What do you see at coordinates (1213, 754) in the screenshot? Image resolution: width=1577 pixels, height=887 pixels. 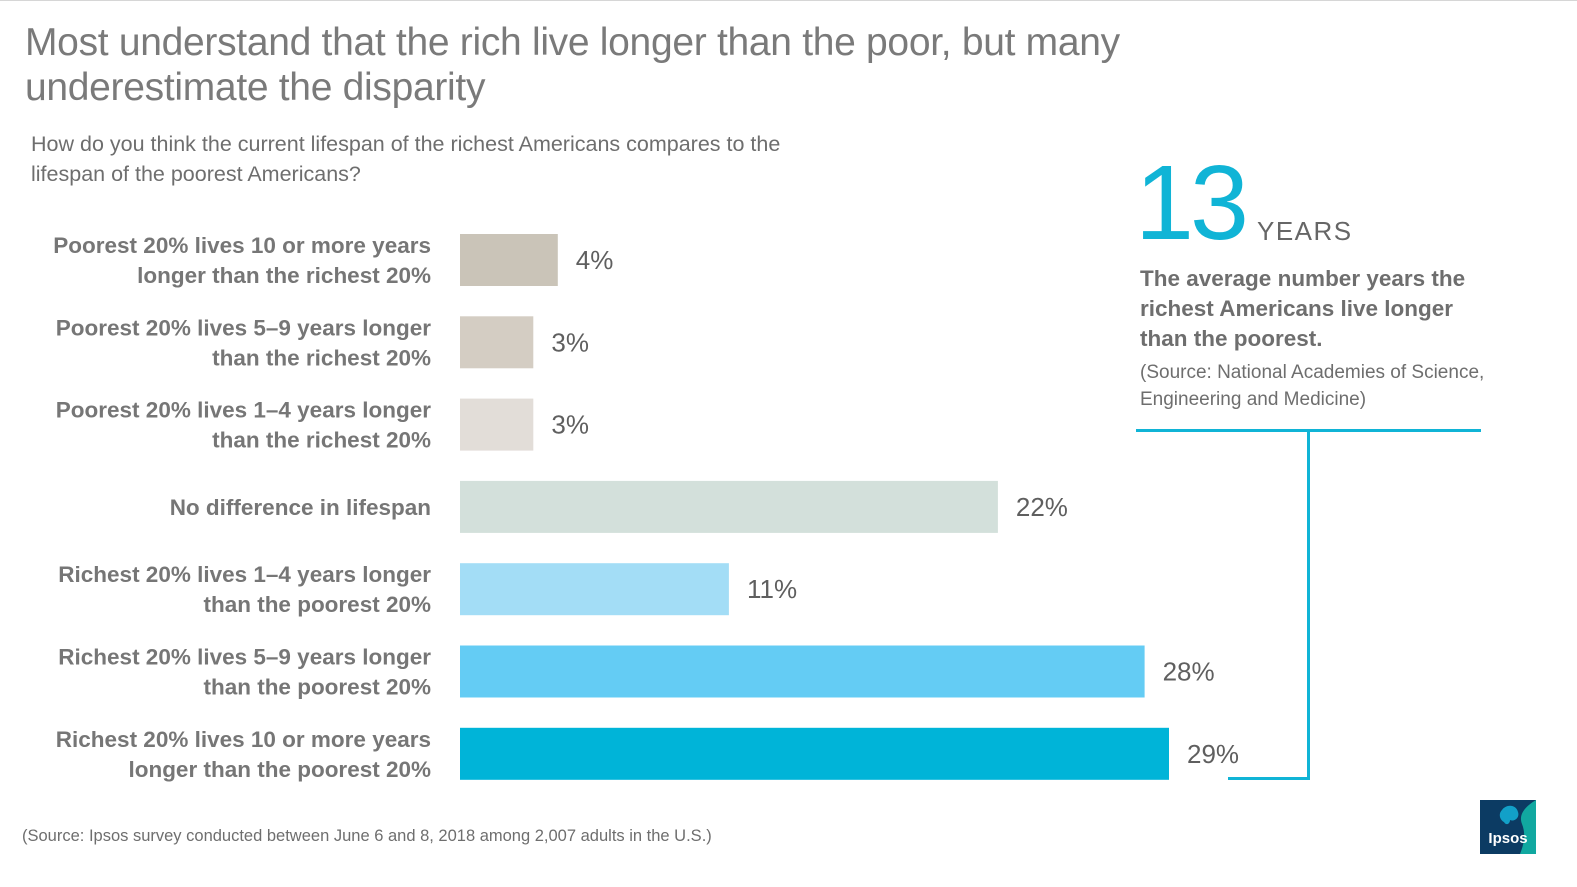 I see `value-label-7: 29%` at bounding box center [1213, 754].